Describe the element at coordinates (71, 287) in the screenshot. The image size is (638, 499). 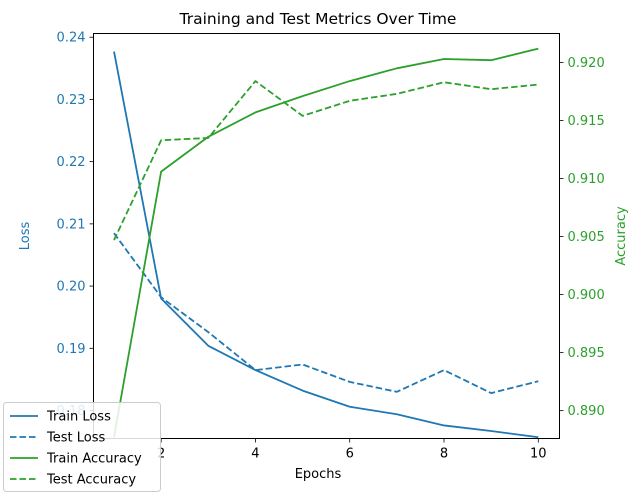
I see `left-y-tick-label: 0.20` at that location.